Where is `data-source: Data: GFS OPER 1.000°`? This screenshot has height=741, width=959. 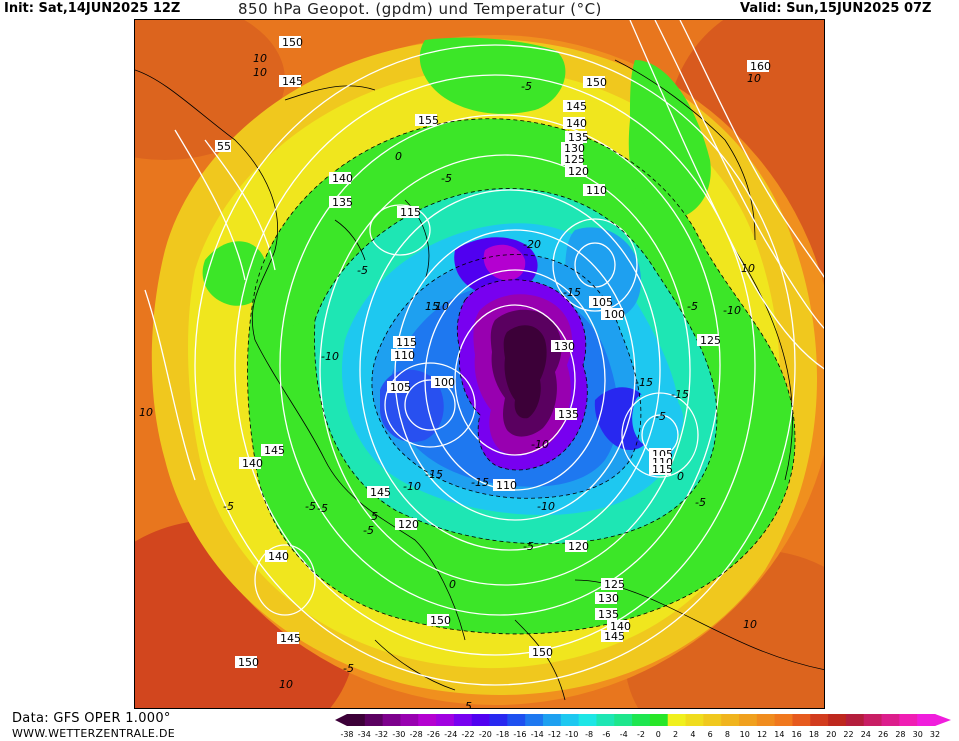 data-source: Data: GFS OPER 1.000° is located at coordinates (91, 718).